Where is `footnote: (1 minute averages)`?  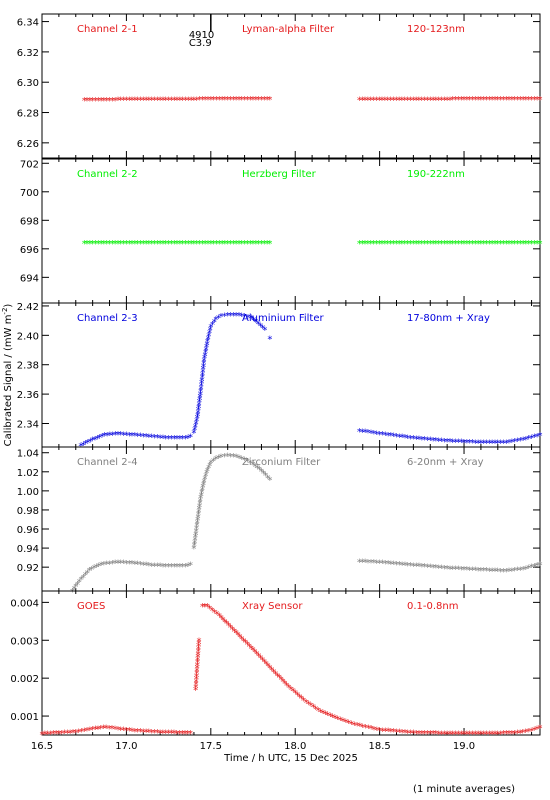
footnote: (1 minute averages) is located at coordinates (464, 789).